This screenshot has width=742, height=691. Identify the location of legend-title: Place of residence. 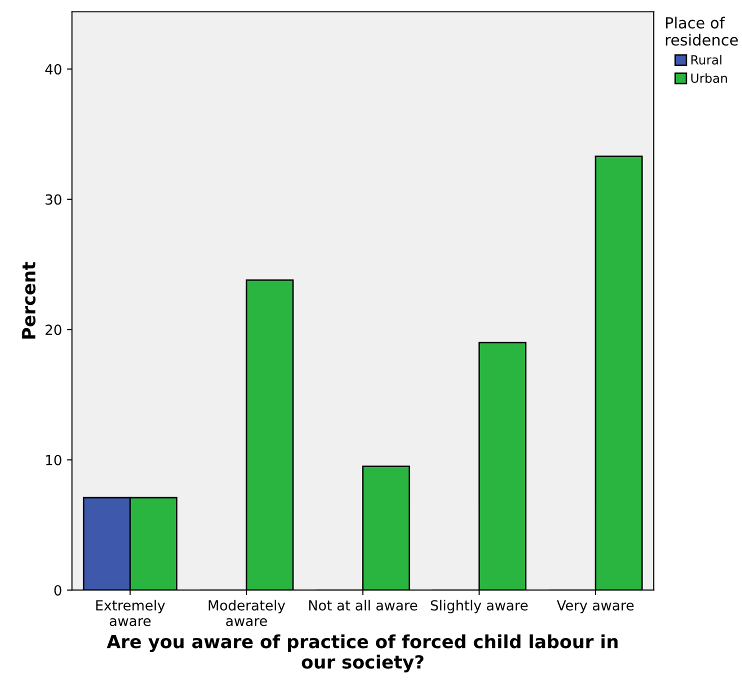
(702, 31).